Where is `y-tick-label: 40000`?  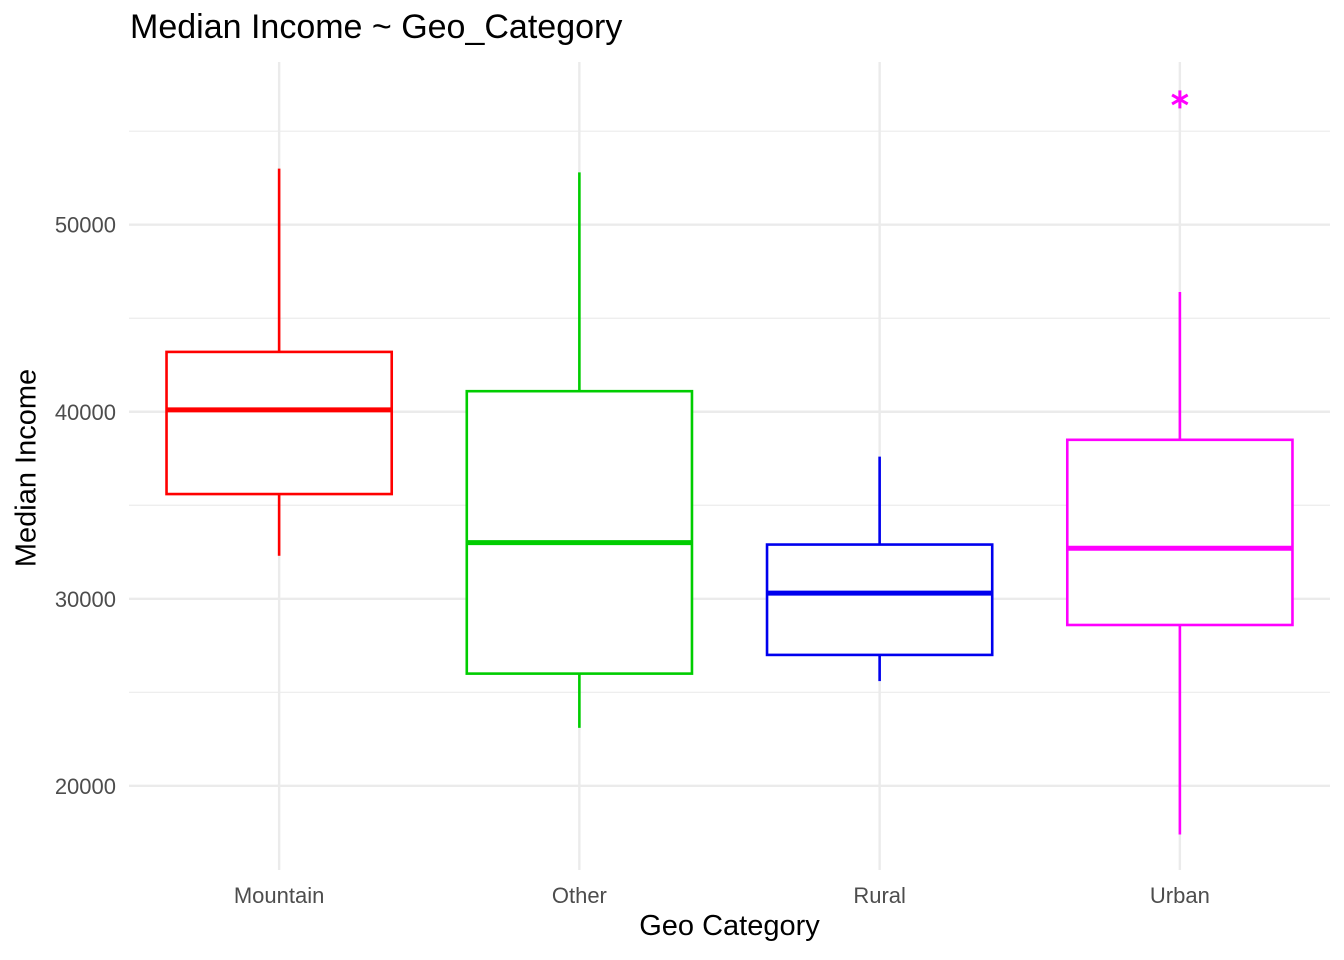 y-tick-label: 40000 is located at coordinates (85, 412).